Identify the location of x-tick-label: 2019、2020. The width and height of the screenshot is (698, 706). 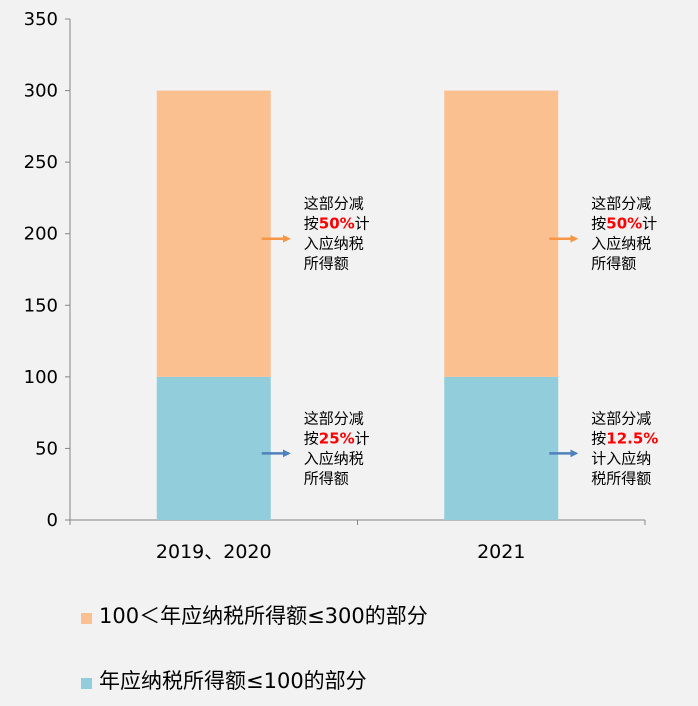
(214, 552).